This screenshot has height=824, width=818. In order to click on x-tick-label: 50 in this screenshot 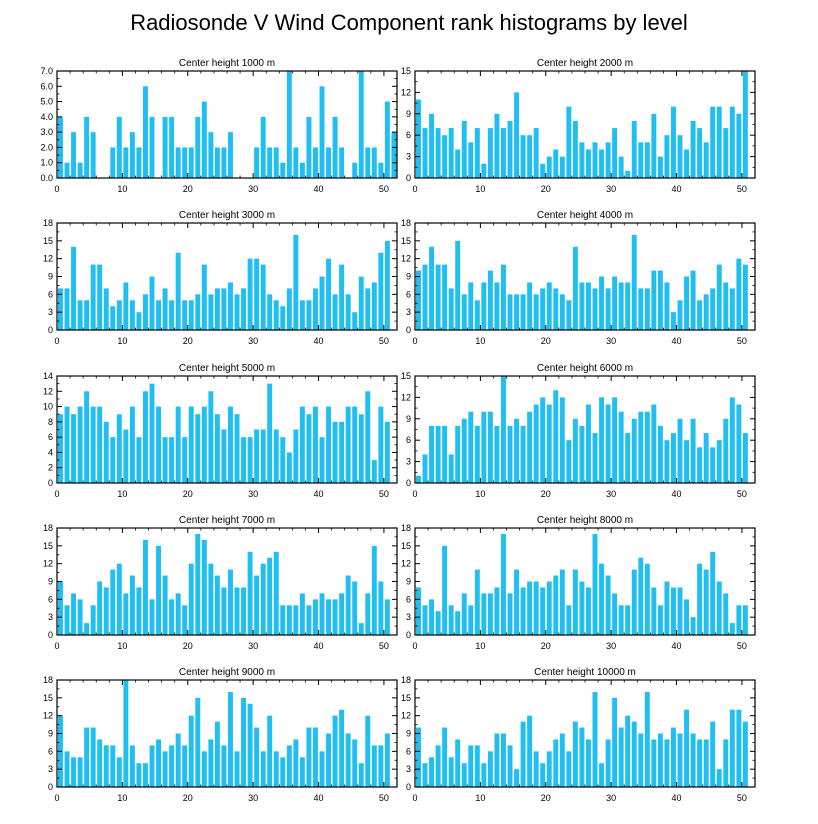, I will do `click(384, 494)`.